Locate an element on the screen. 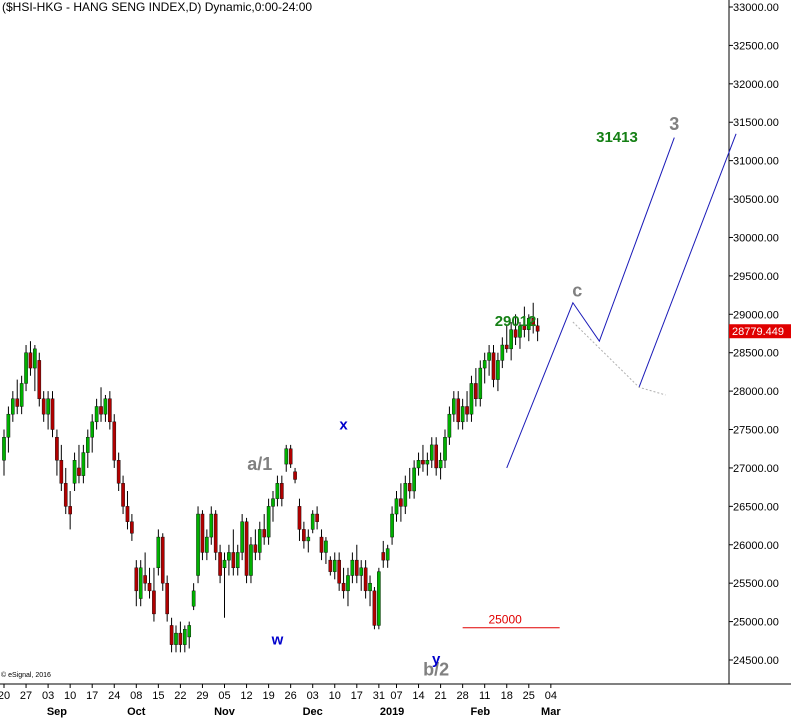 This screenshot has height=719, width=791. x-tick-label: 12 is located at coordinates (246, 696).